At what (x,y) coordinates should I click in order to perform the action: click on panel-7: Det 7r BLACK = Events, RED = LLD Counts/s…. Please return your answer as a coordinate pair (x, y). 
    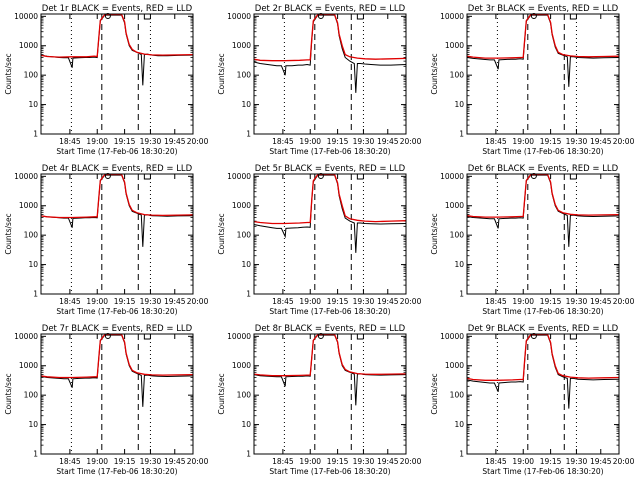
    Looking at the image, I should click on (106, 400).